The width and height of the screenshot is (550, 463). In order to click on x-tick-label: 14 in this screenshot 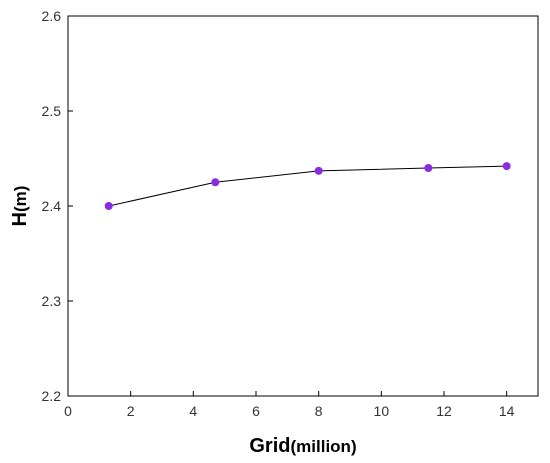, I will do `click(507, 411)`.